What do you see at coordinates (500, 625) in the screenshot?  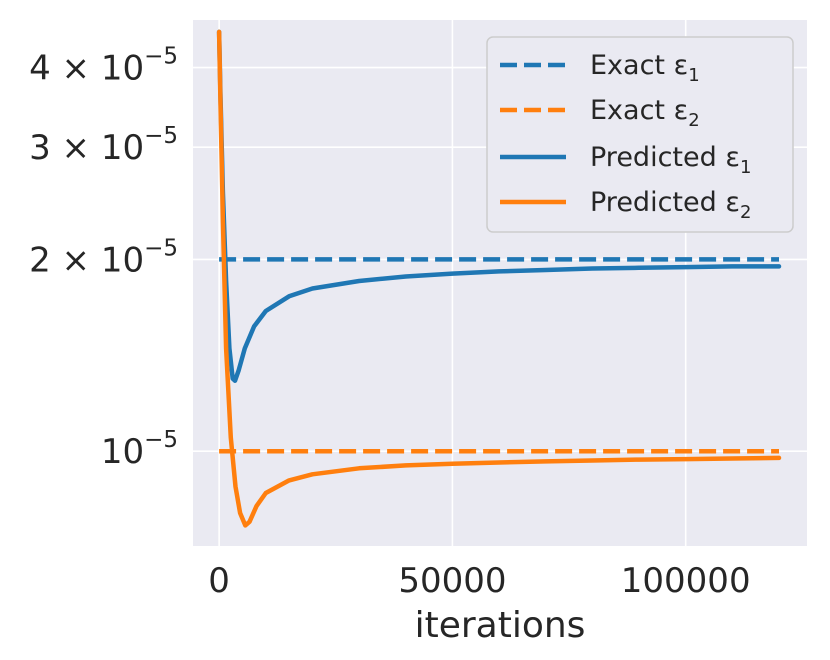 I see `x-axis-label: iterations` at bounding box center [500, 625].